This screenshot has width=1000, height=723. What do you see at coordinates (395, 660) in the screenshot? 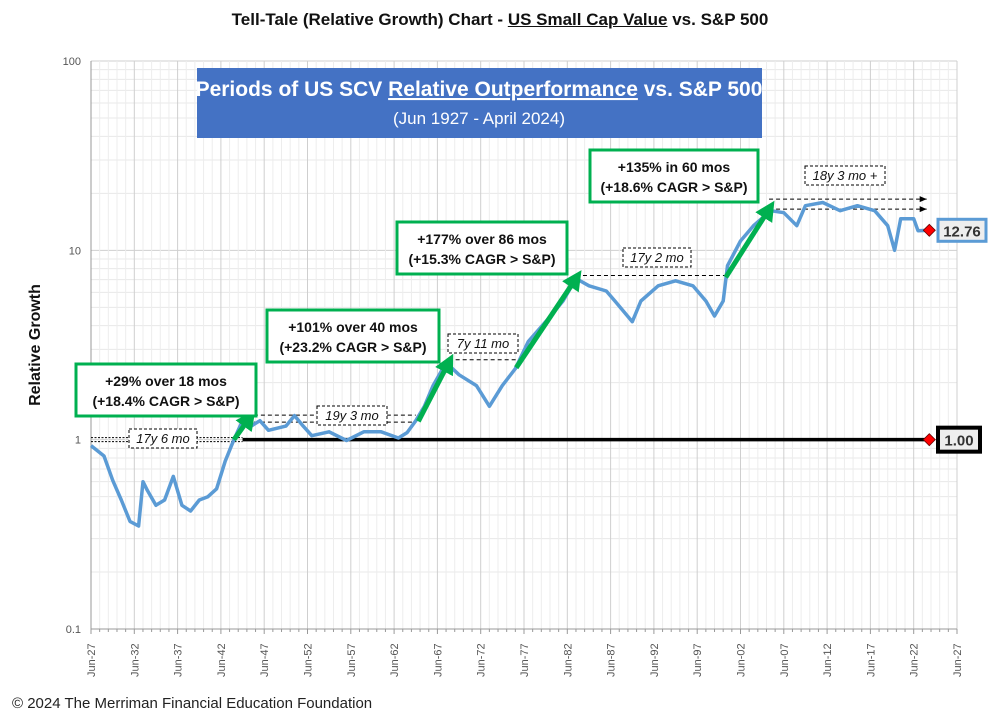
I see `x-tick-label: Jun-62` at bounding box center [395, 660].